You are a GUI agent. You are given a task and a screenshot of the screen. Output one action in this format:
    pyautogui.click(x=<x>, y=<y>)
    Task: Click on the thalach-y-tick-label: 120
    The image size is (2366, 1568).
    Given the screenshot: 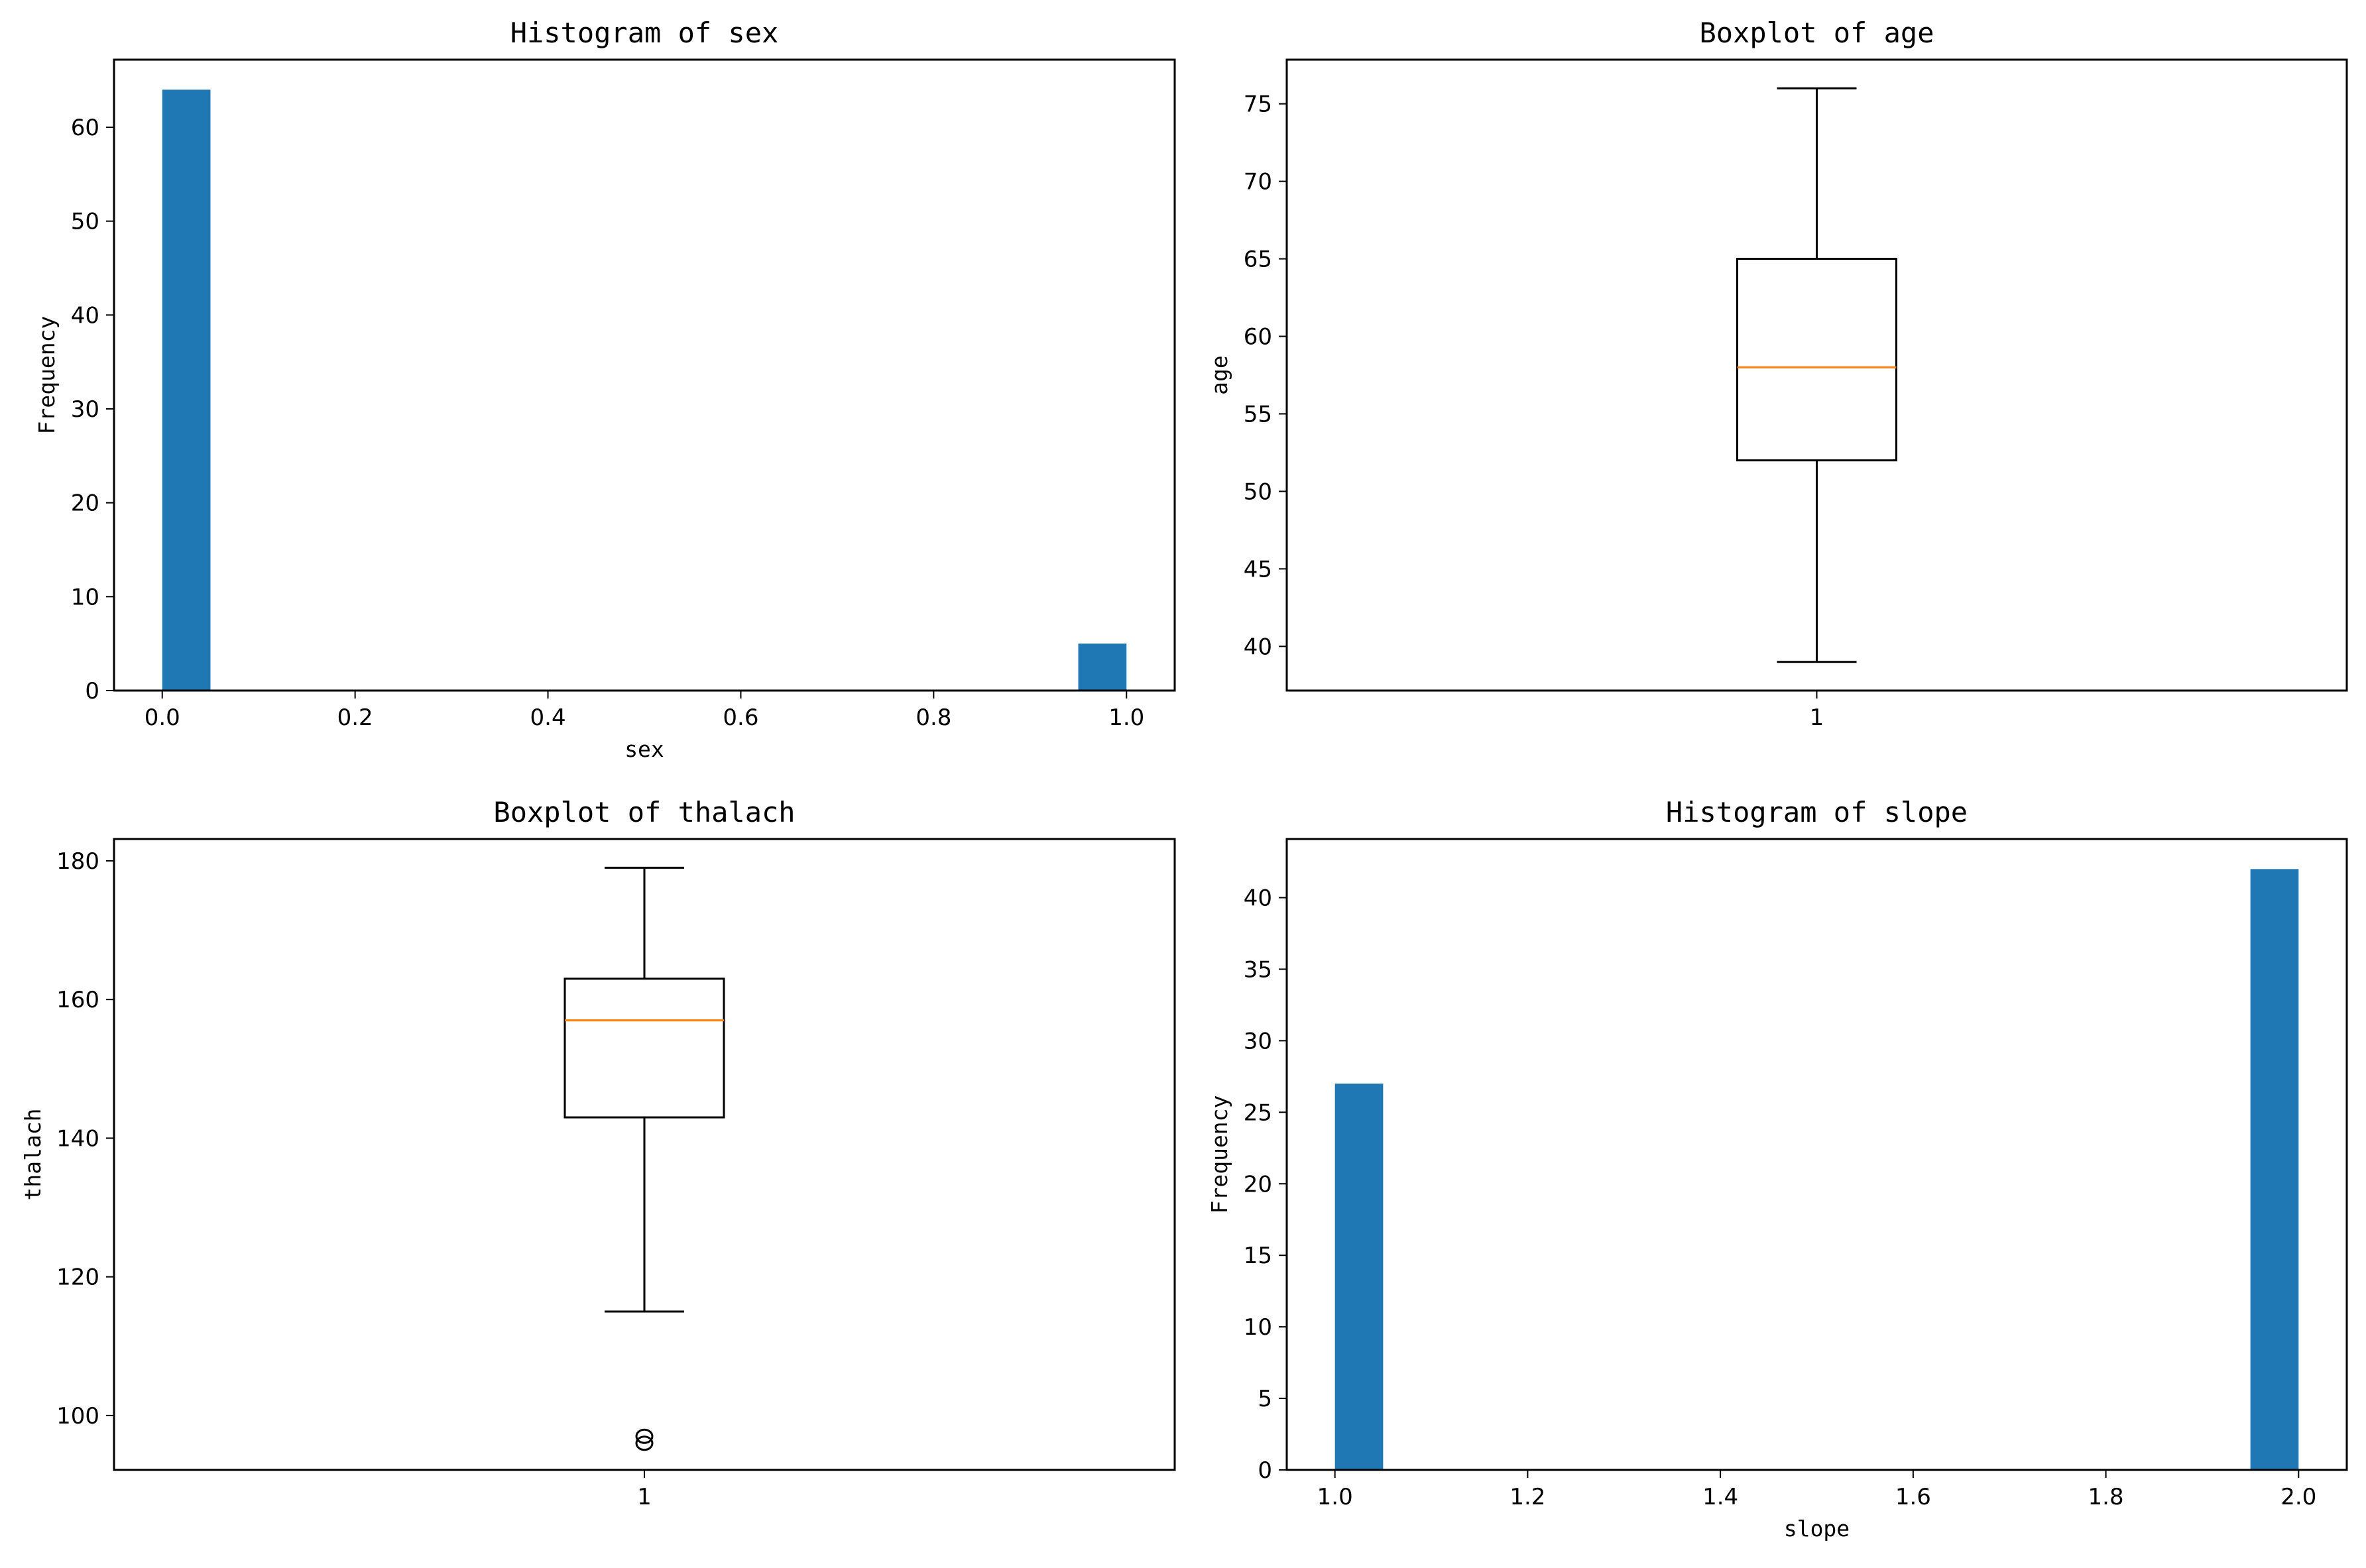 What is the action you would take?
    pyautogui.click(x=77, y=1277)
    